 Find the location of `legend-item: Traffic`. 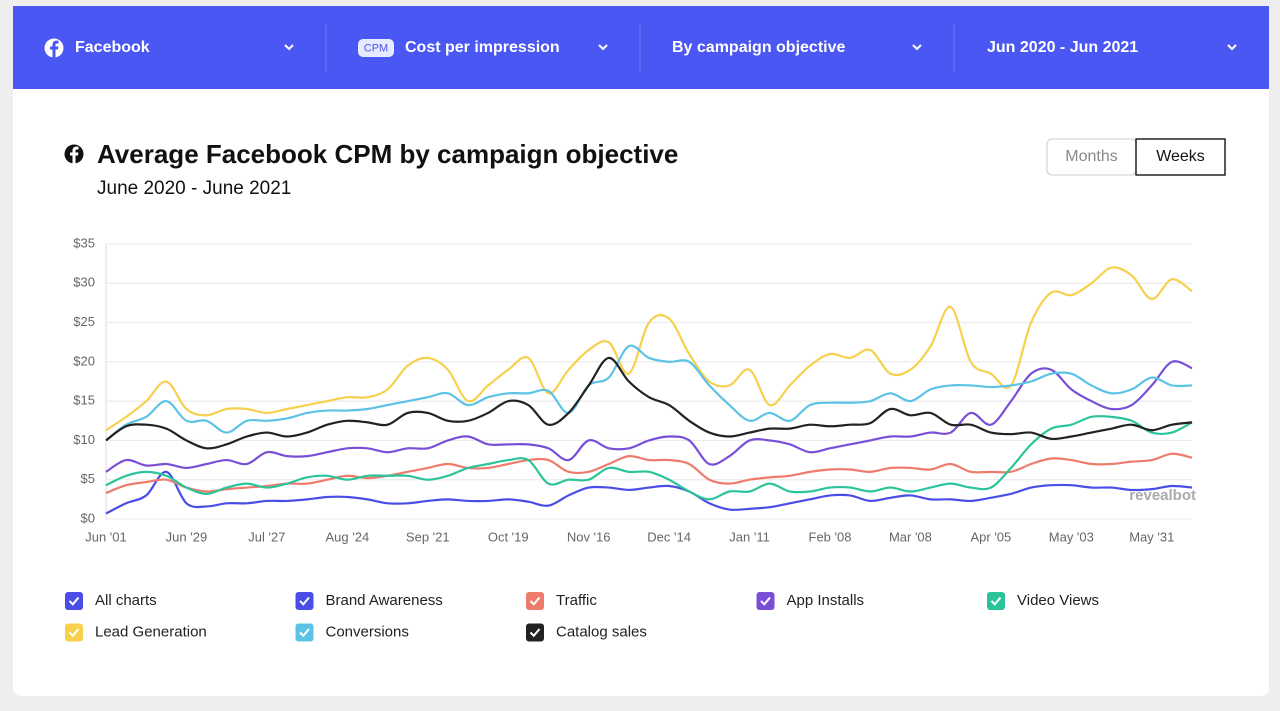

legend-item: Traffic is located at coordinates (561, 601).